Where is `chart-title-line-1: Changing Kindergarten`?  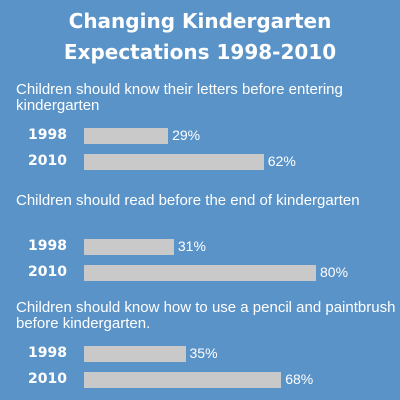 chart-title-line-1: Changing Kindergarten is located at coordinates (200, 21).